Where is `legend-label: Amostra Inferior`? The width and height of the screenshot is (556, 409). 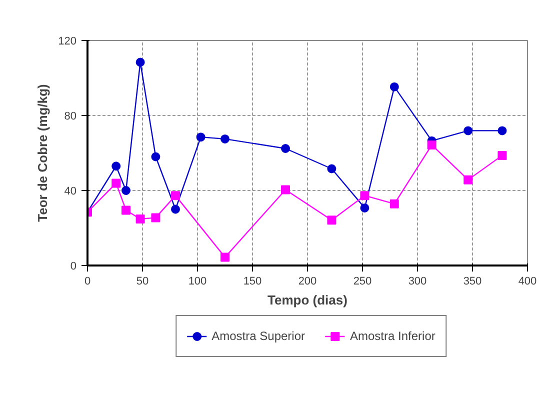
legend-label: Amostra Inferior is located at coordinates (393, 336).